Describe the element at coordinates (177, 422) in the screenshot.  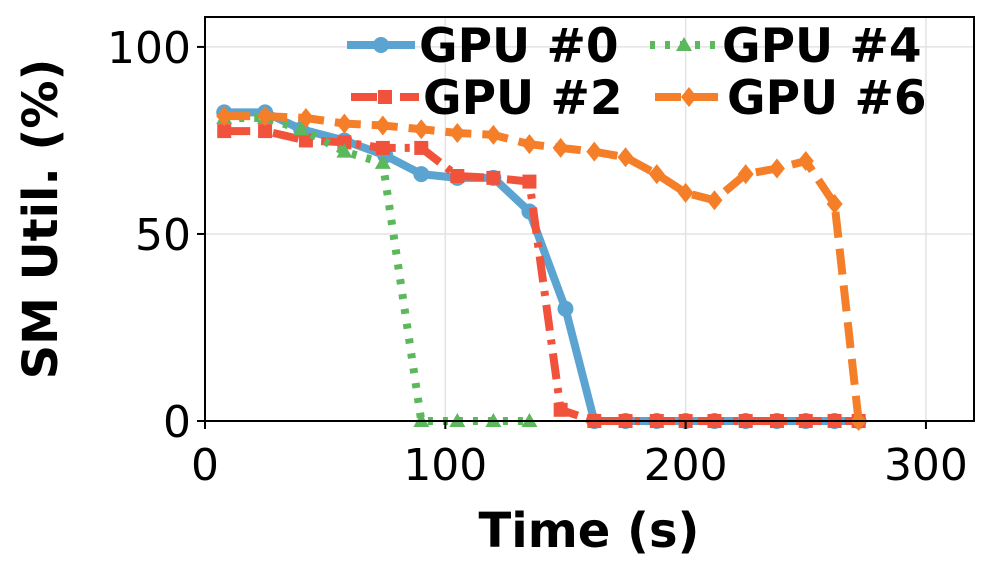
I see `y-tick-label: 0` at that location.